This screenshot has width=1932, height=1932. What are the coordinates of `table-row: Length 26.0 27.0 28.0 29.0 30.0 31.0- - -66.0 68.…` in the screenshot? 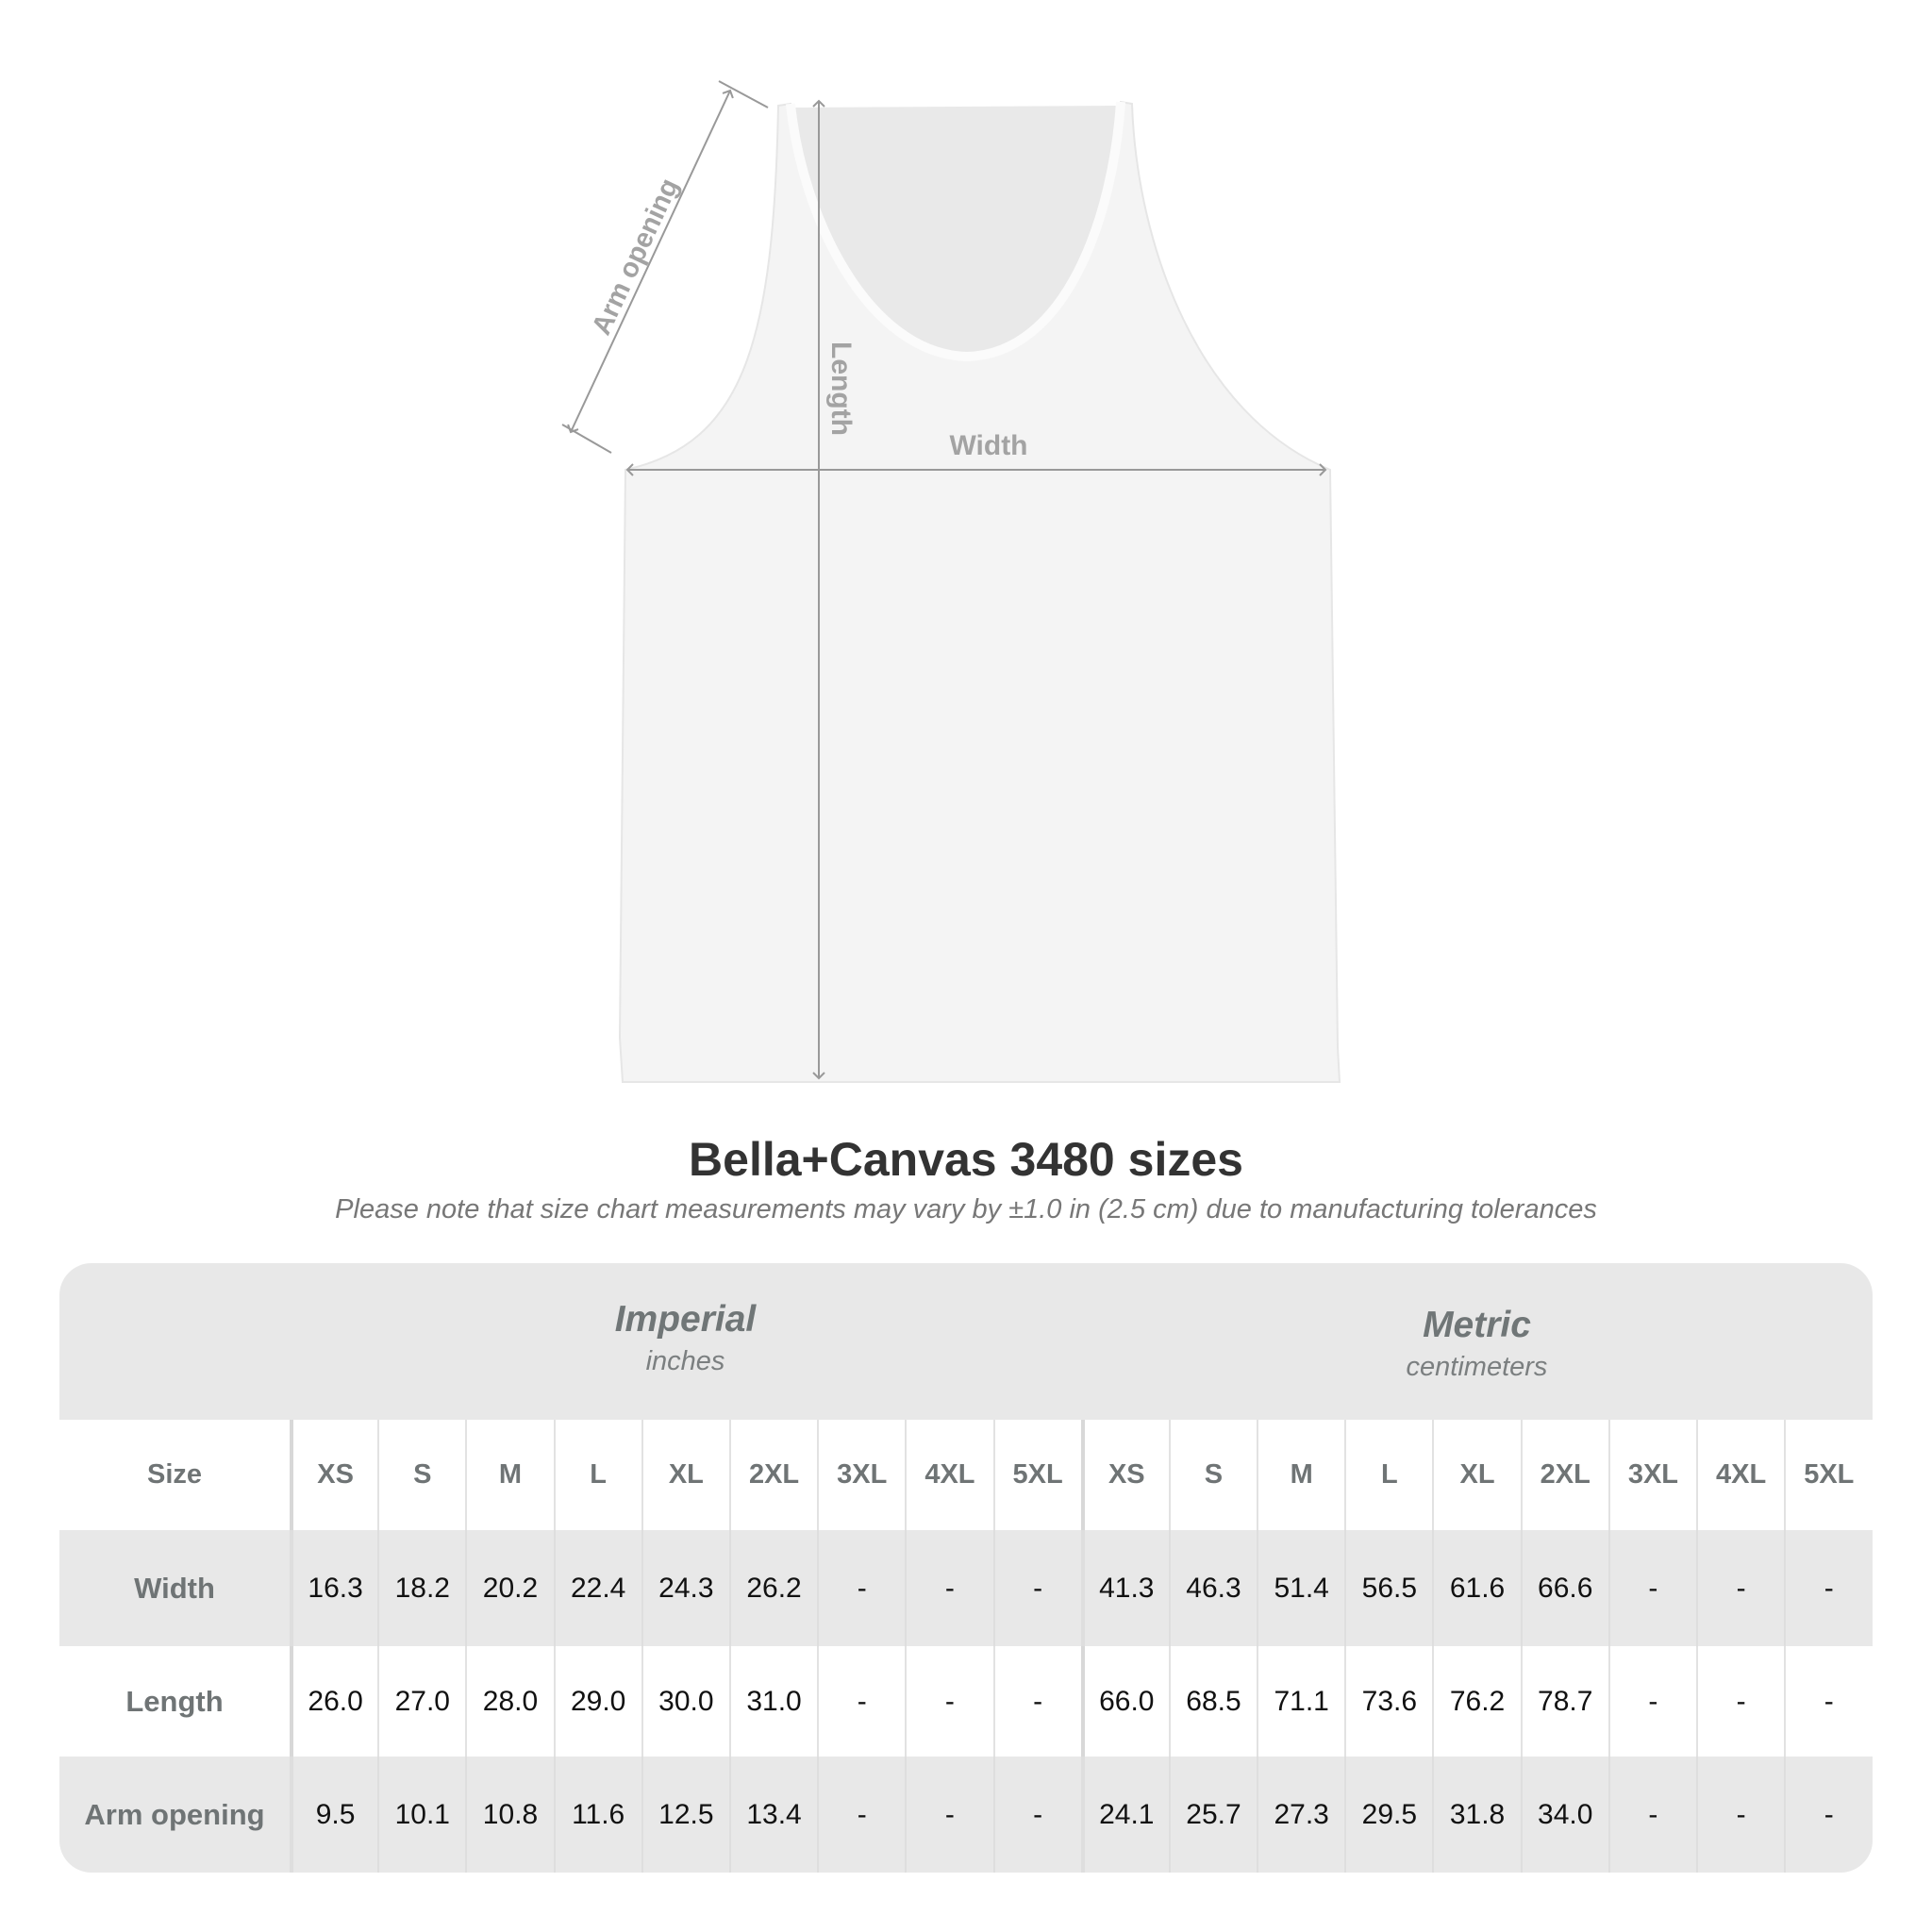 It's located at (966, 1701).